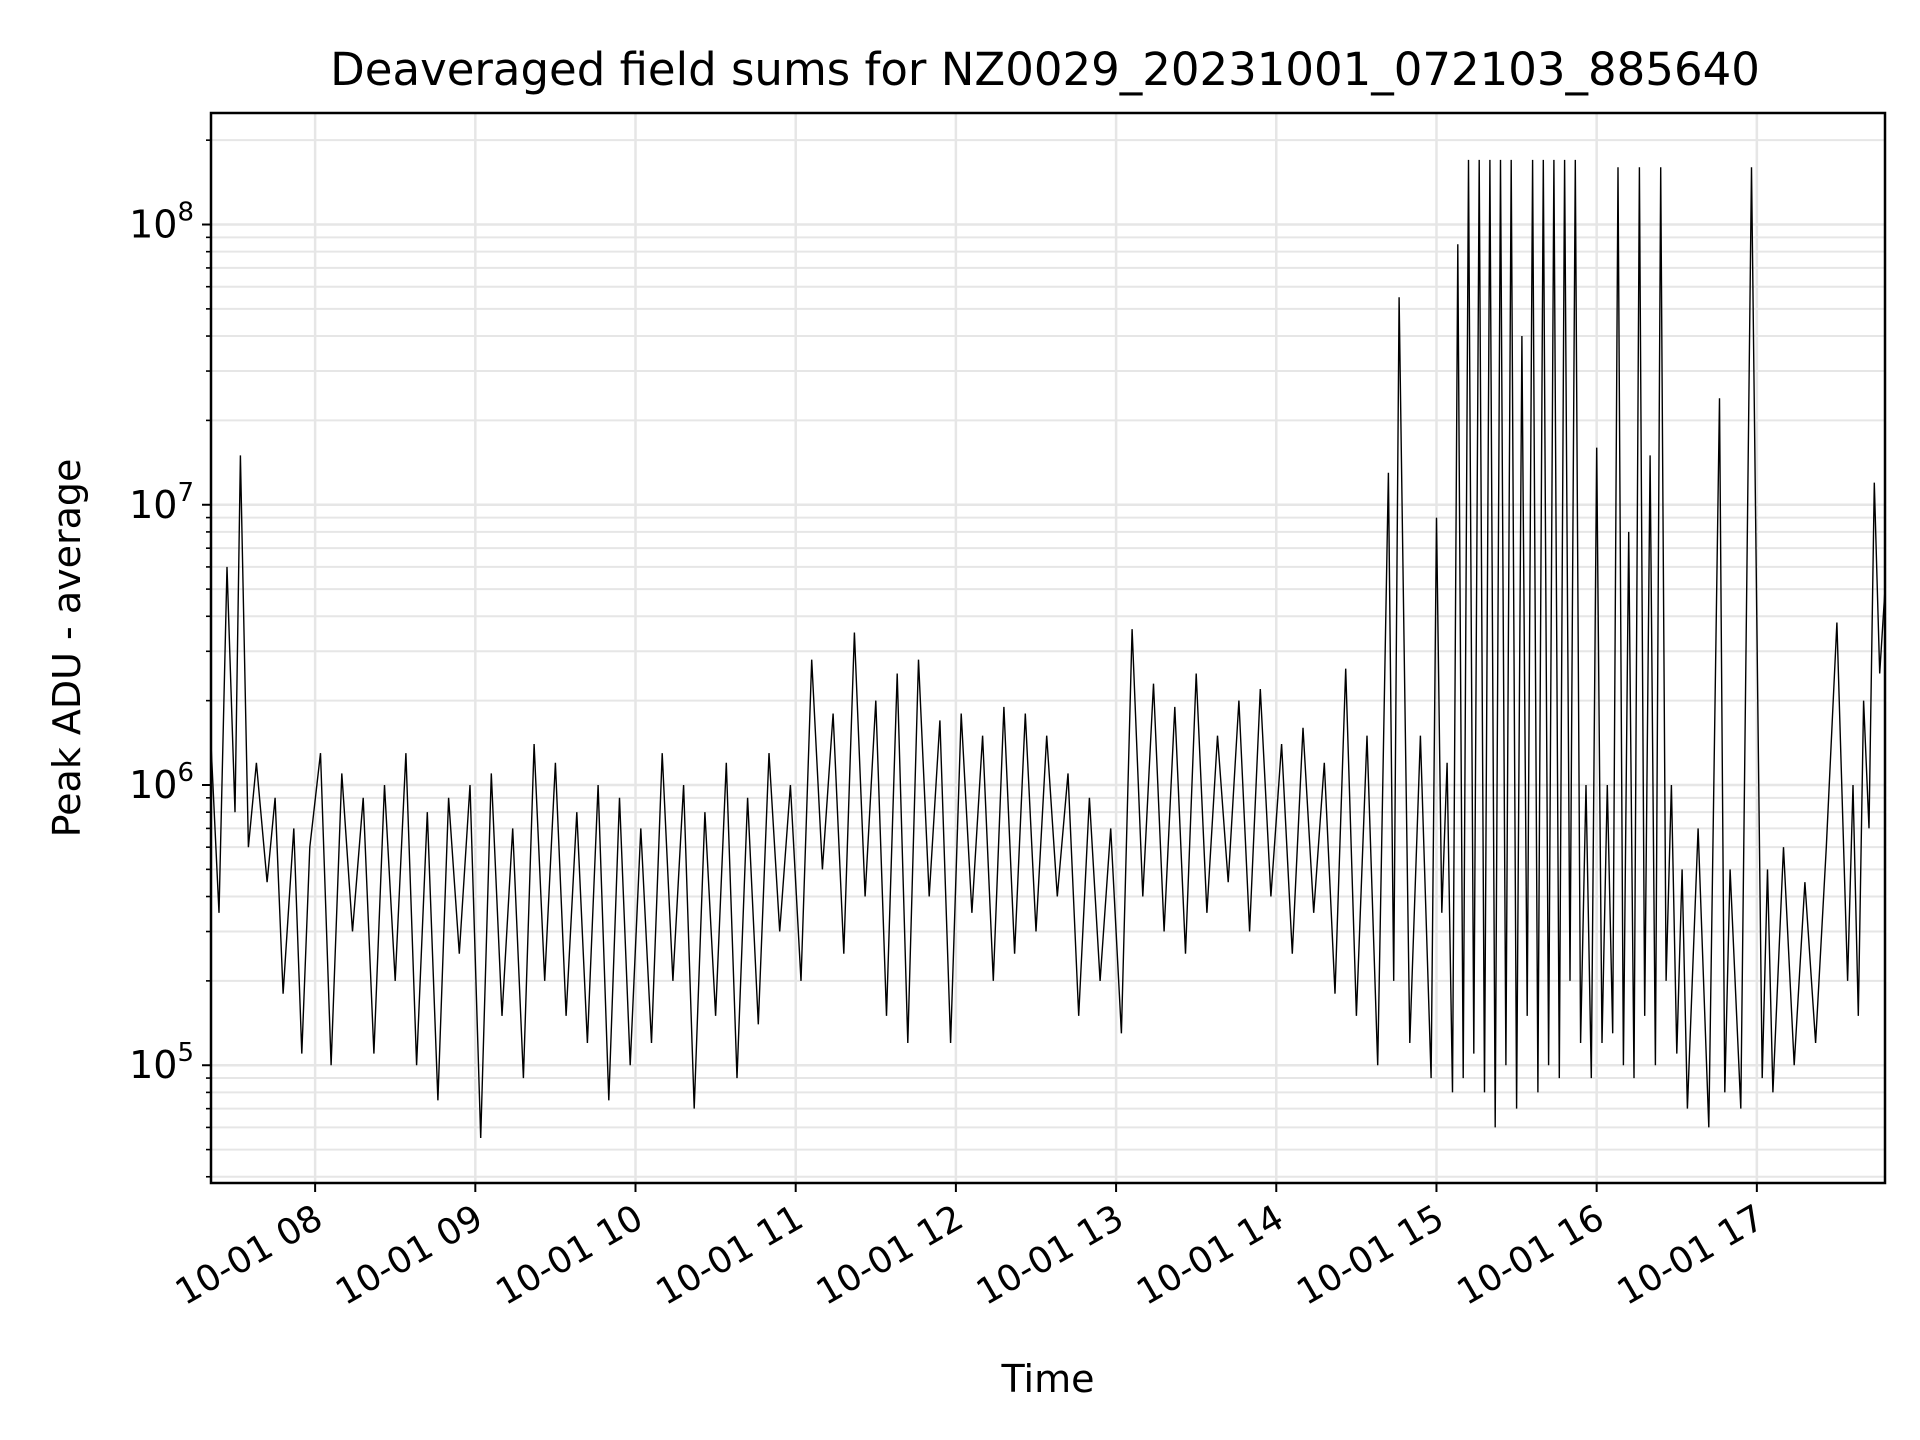  Describe the element at coordinates (1048, 1379) in the screenshot. I see `x-axis-label: Time` at that location.